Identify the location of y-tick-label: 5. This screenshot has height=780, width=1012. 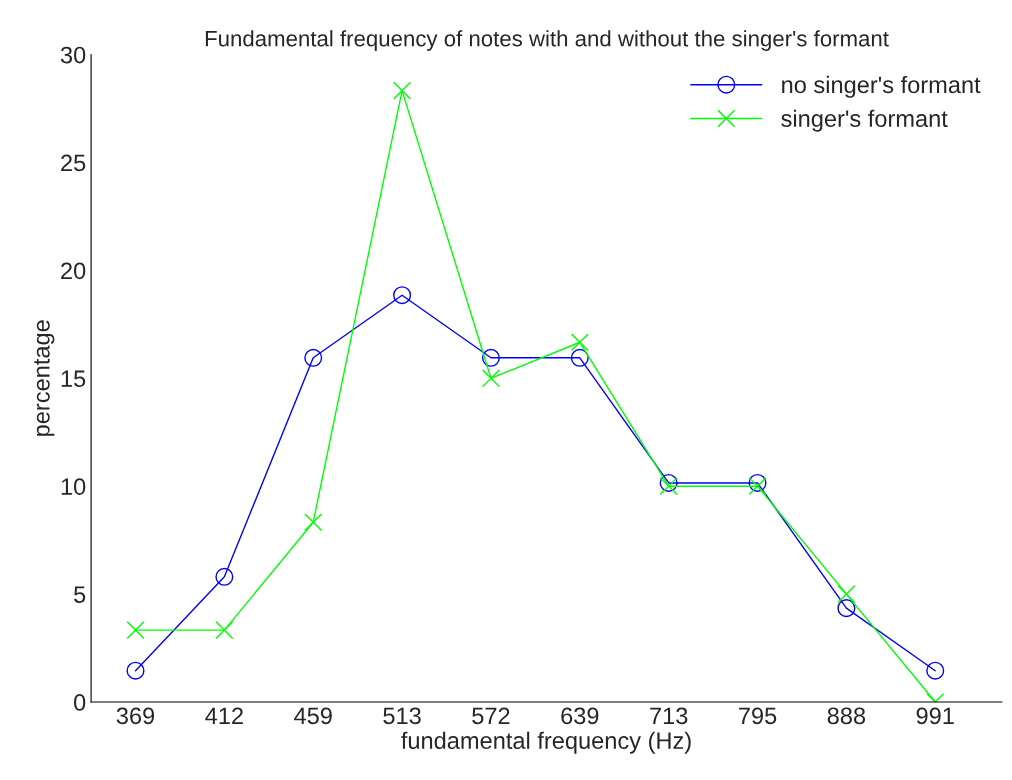
(80, 594).